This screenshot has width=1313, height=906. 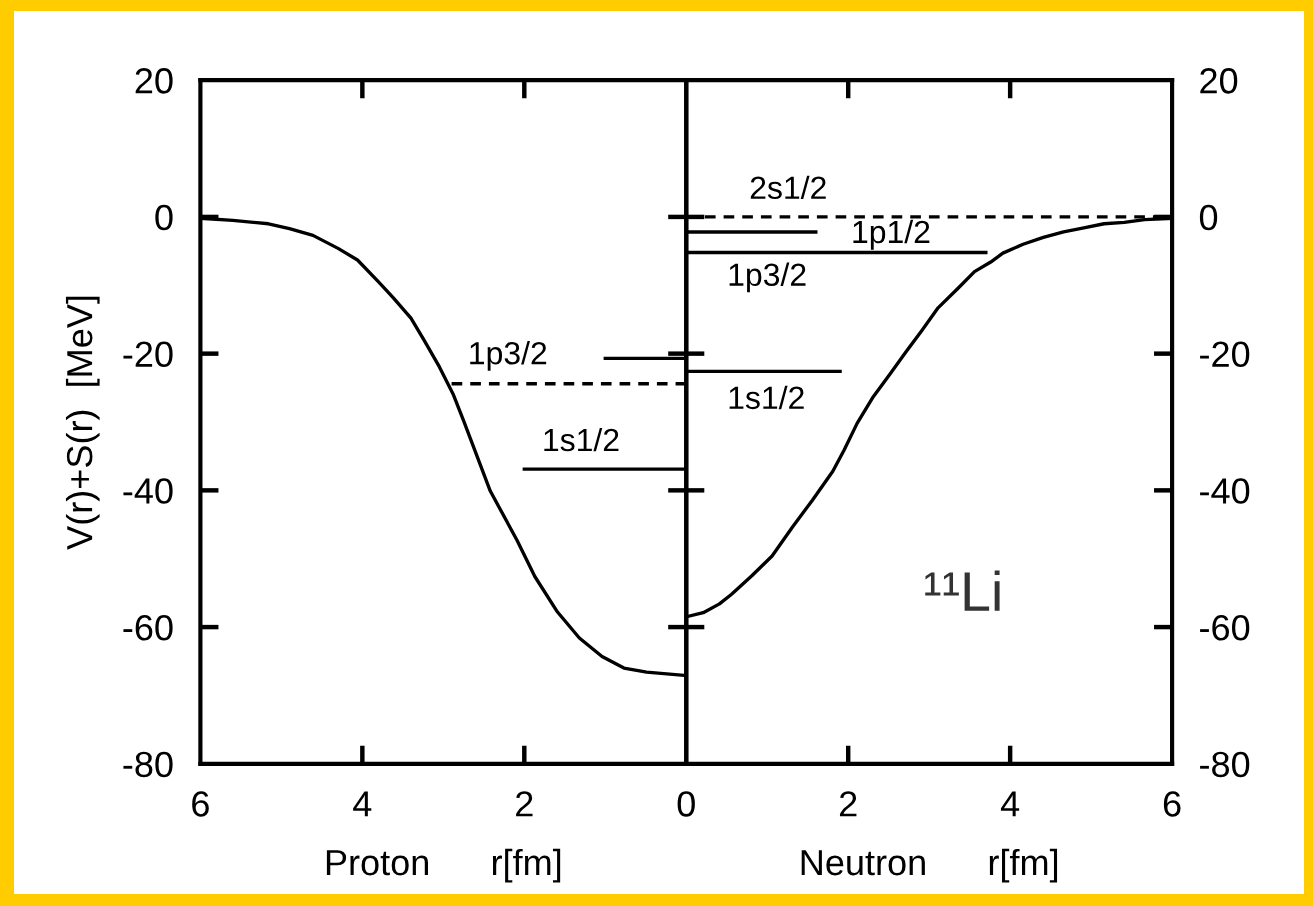 What do you see at coordinates (788, 187) in the screenshot?
I see `series-label: 2s1/2` at bounding box center [788, 187].